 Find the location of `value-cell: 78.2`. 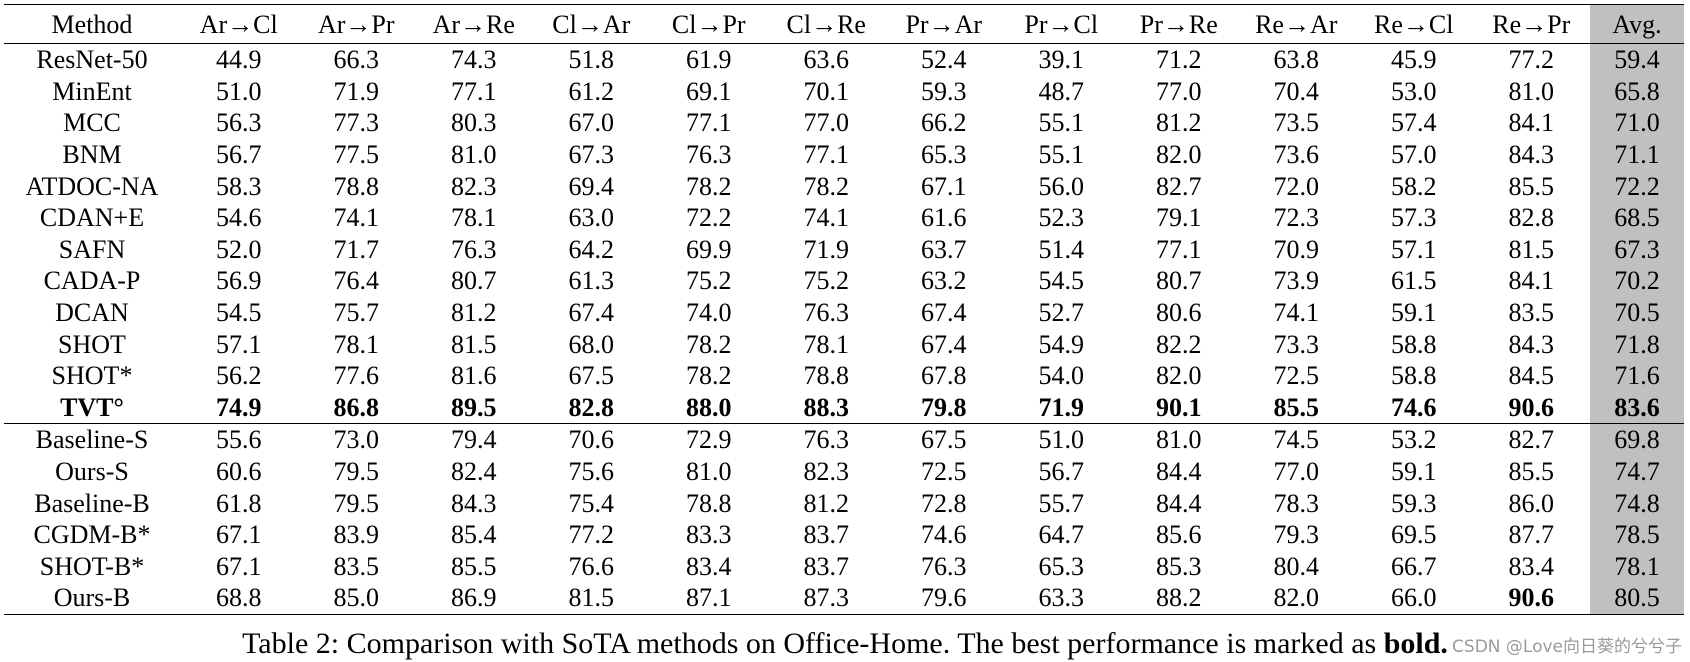

value-cell: 78.2 is located at coordinates (709, 344).